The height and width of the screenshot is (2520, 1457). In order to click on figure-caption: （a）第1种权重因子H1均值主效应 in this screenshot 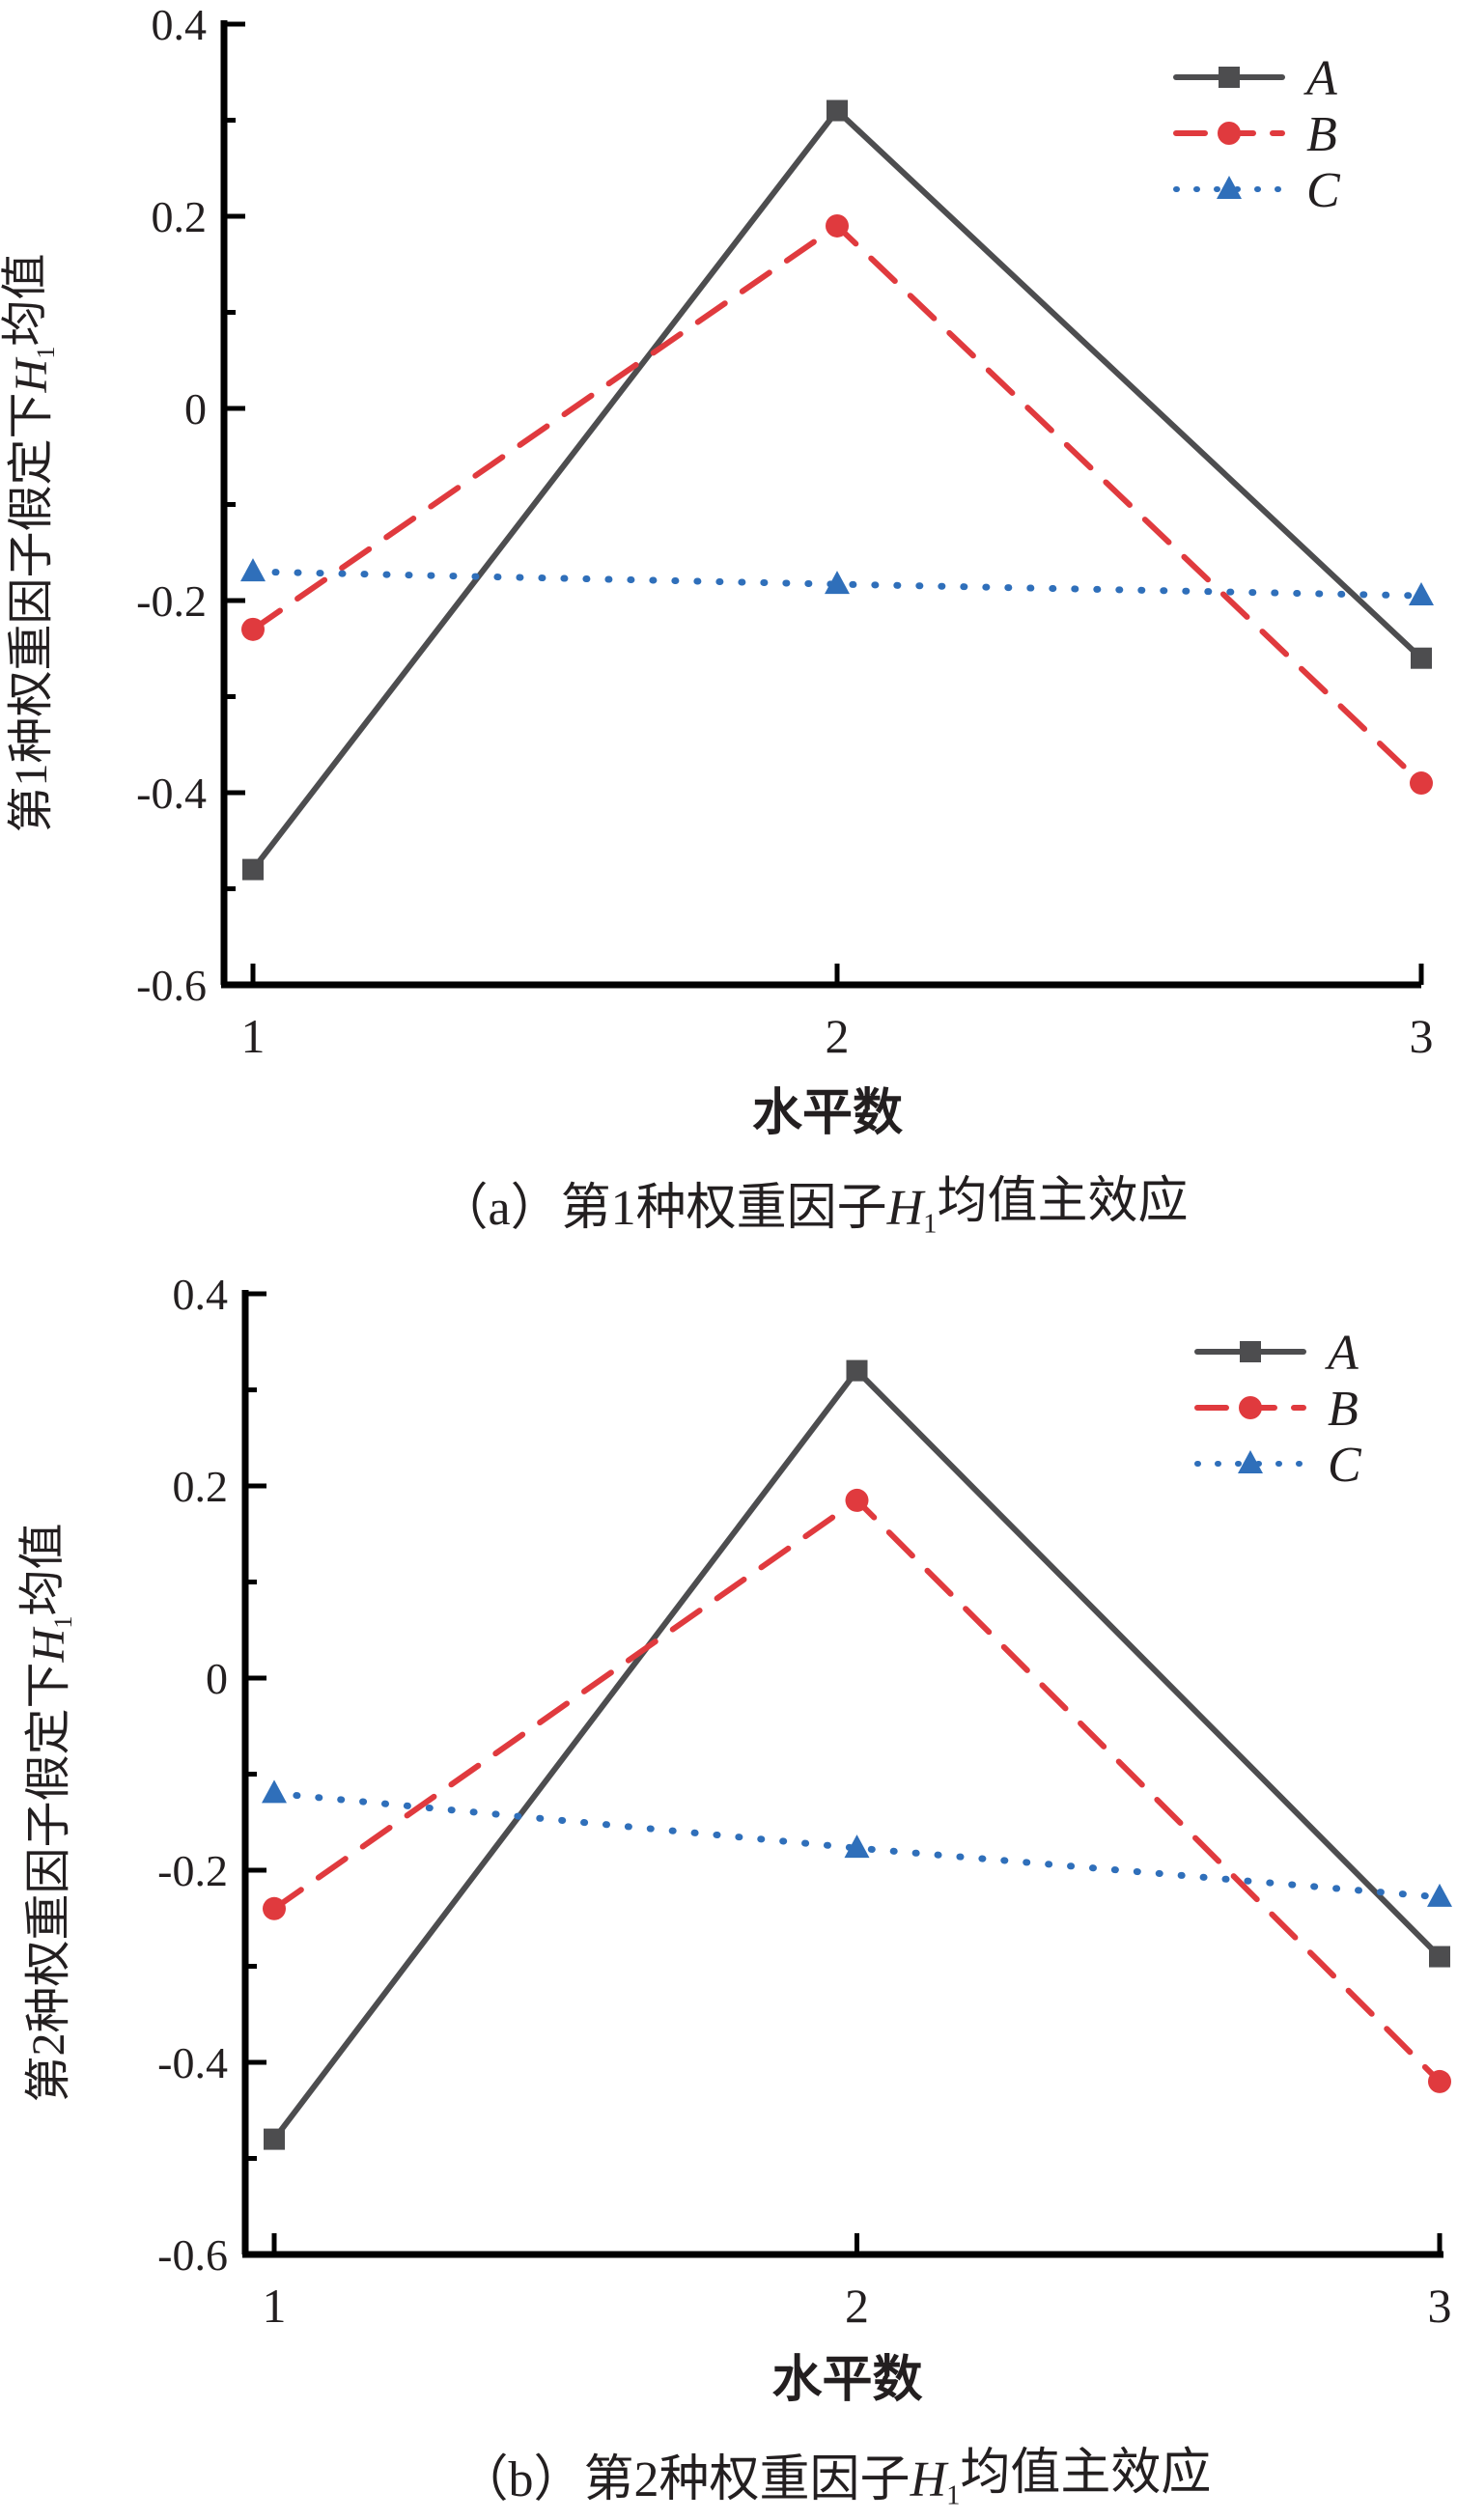, I will do `click(813, 1207)`.